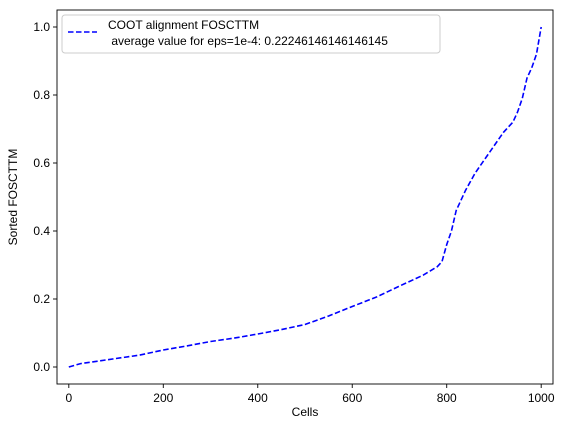  What do you see at coordinates (41, 231) in the screenshot?
I see `y-tick-label: 0.4` at bounding box center [41, 231].